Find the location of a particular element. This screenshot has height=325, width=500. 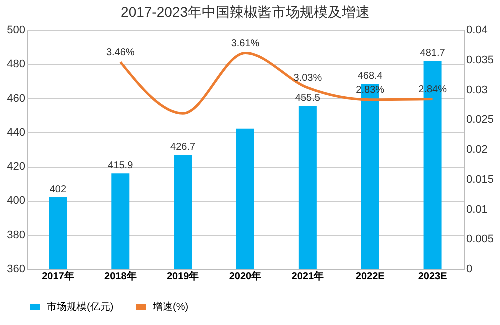

data-label: 415.9 is located at coordinates (121, 166).